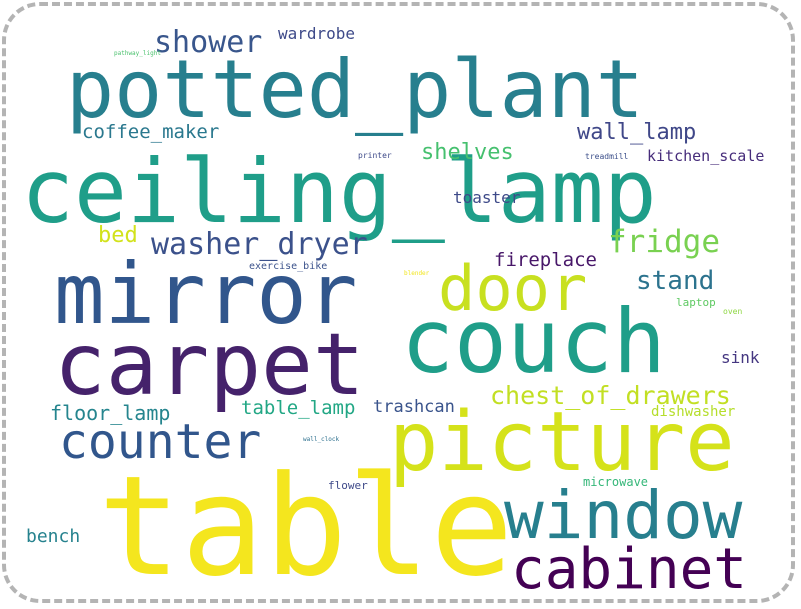 The width and height of the screenshot is (801, 609). What do you see at coordinates (348, 485) in the screenshot?
I see `word-flower: flower` at bounding box center [348, 485].